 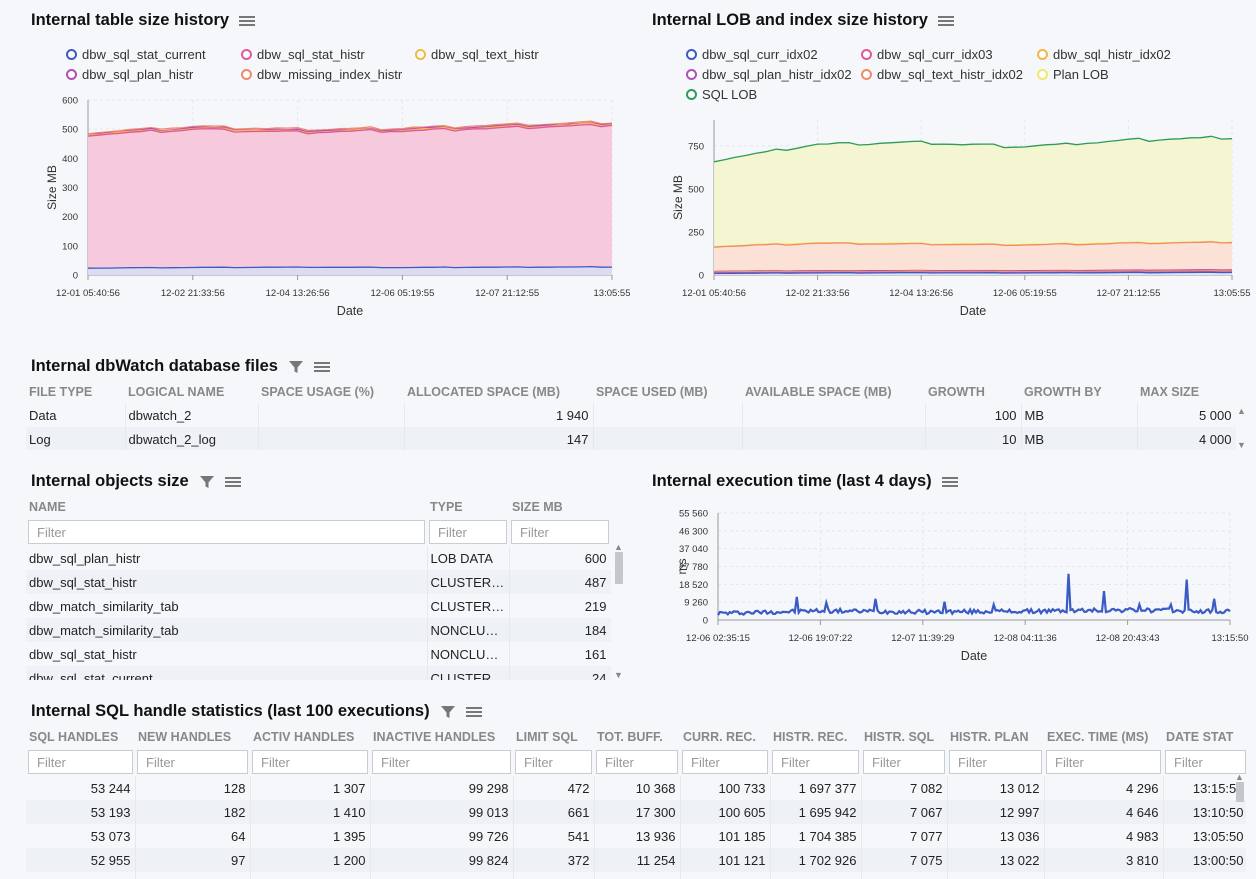 What do you see at coordinates (176, 392) in the screenshot?
I see `column-header: LOGICAL NAME` at bounding box center [176, 392].